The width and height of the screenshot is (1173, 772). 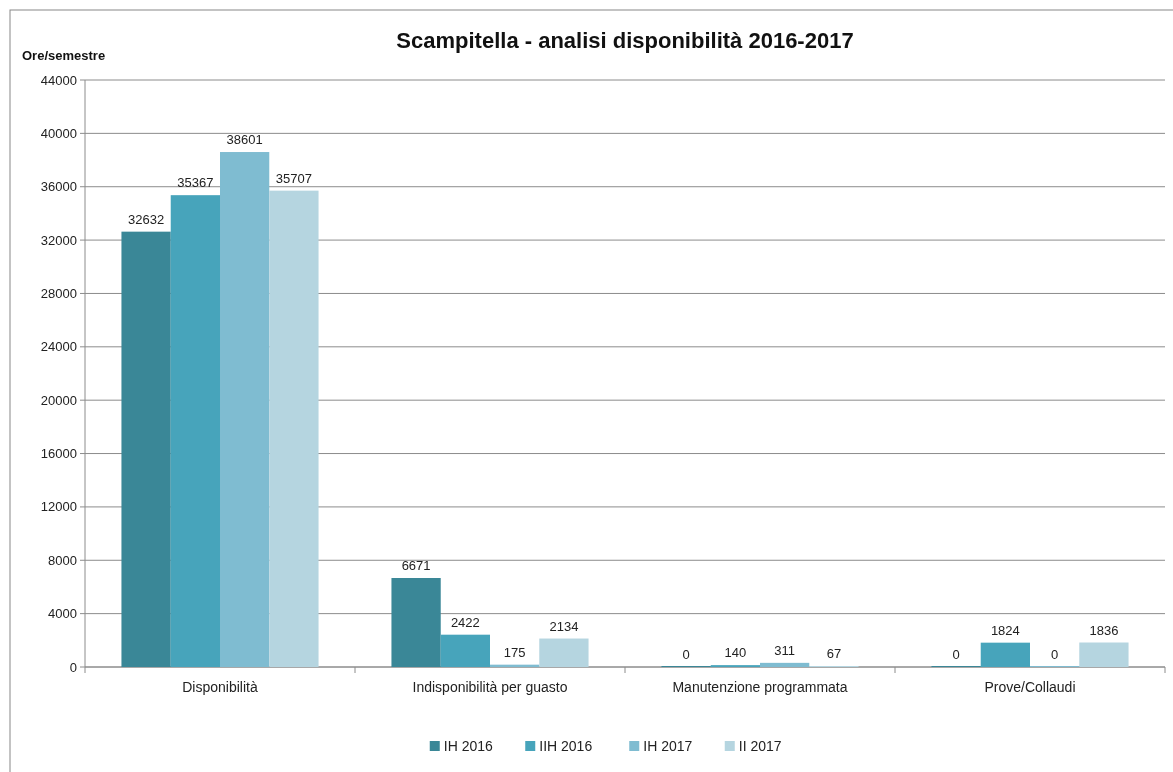 What do you see at coordinates (58, 454) in the screenshot?
I see `y-tick-label: 16000` at bounding box center [58, 454].